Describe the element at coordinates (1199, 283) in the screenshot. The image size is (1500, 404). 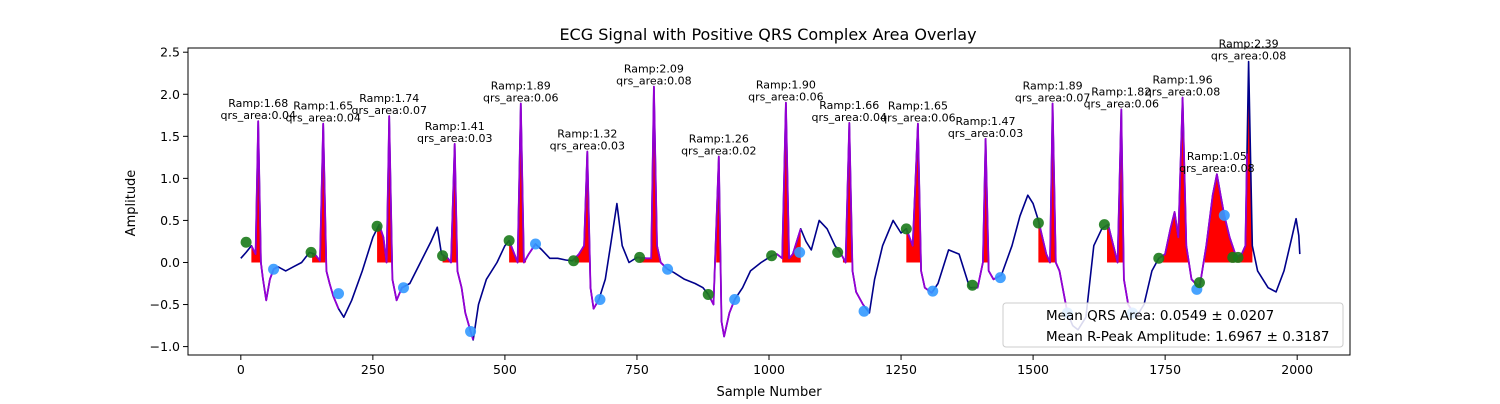
I see `qrs-onset-marker-16-b` at that location.